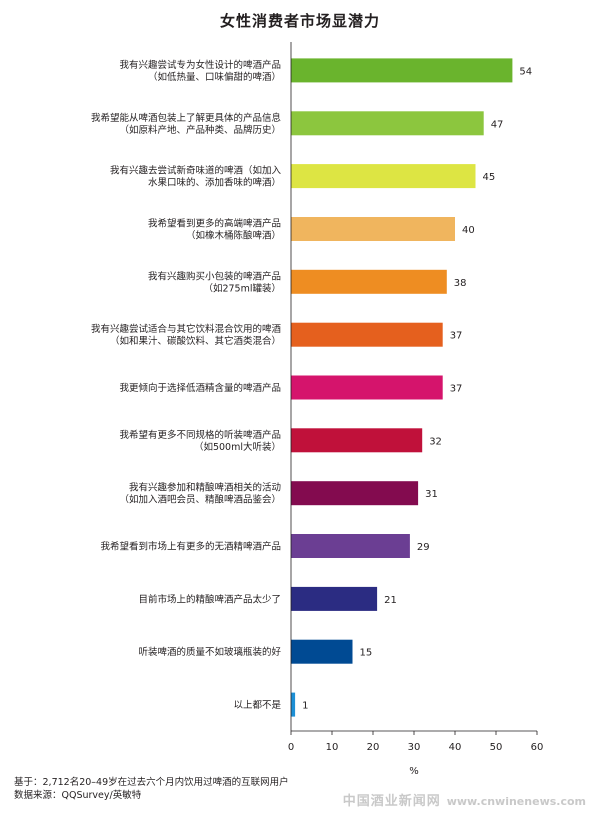 The height and width of the screenshot is (814, 600). I want to click on x-tick-label-40: 40, so click(455, 747).